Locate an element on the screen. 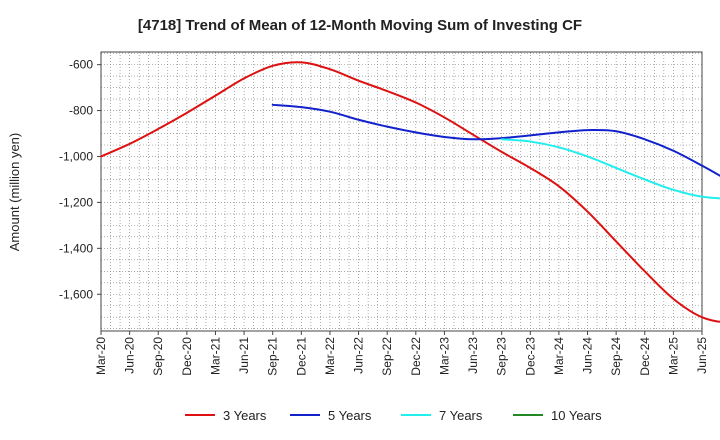  x-tick-label: Dec-24 is located at coordinates (645, 356).